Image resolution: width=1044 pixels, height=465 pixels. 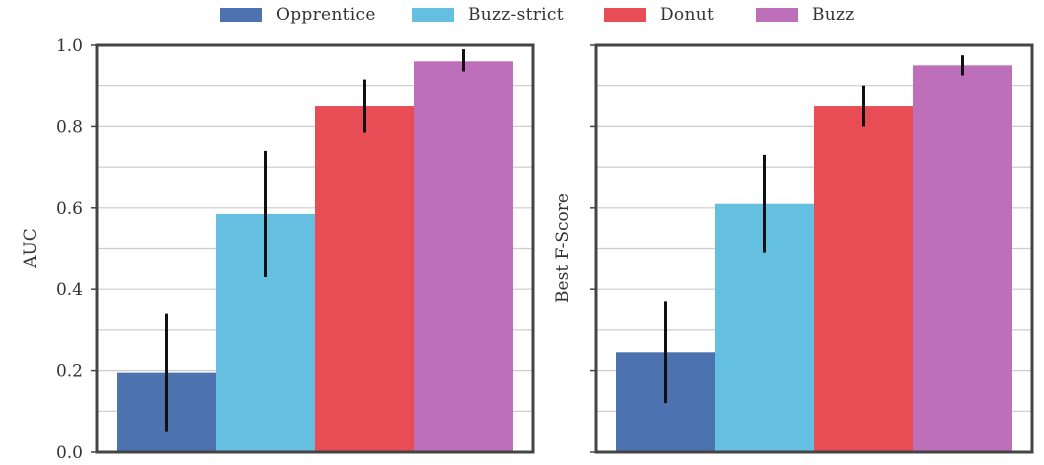 I want to click on y-tick-label: 0.8, so click(x=69, y=127).